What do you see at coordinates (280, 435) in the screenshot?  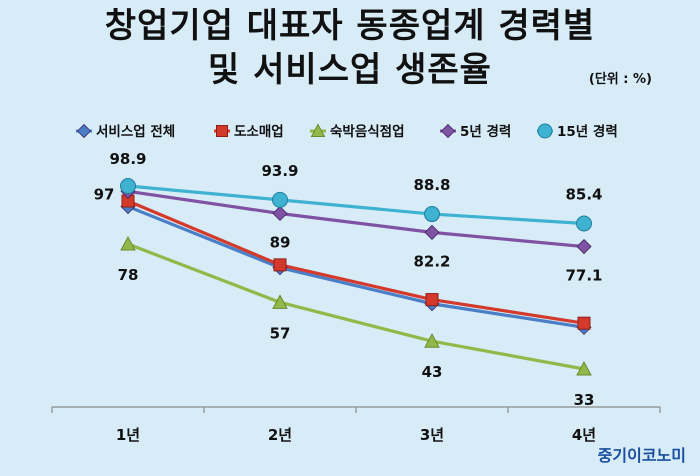 I see `x-tick-label: 2년` at bounding box center [280, 435].